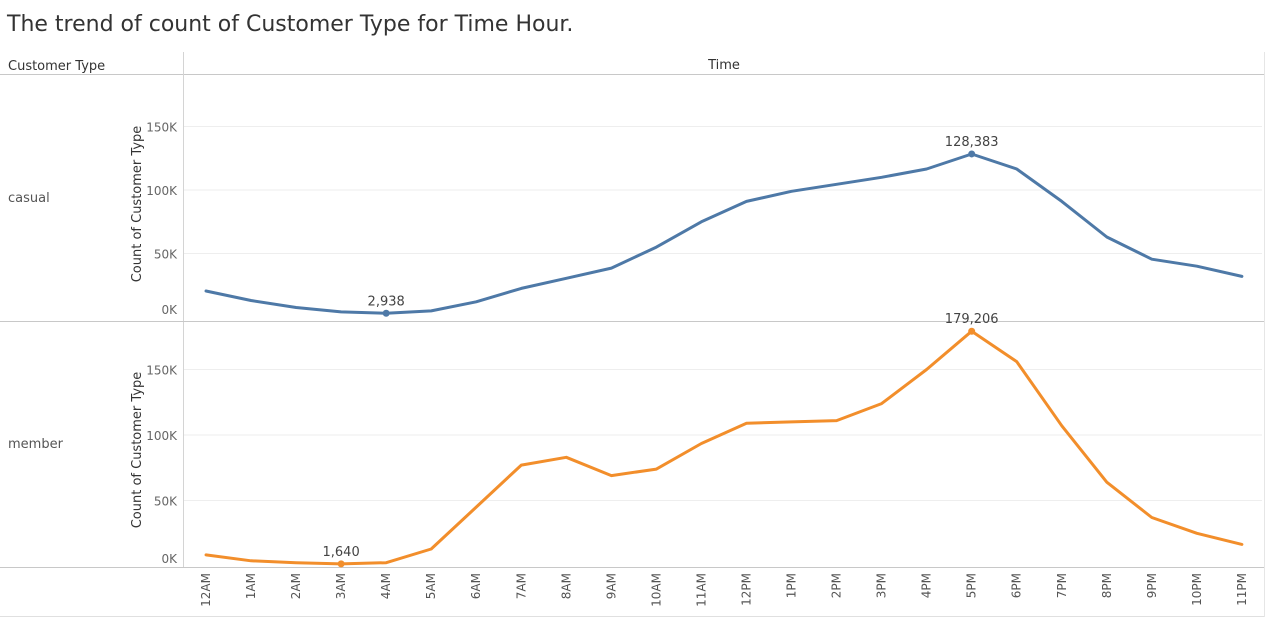  What do you see at coordinates (701, 590) in the screenshot?
I see `x-tick-label: 11AM` at bounding box center [701, 590].